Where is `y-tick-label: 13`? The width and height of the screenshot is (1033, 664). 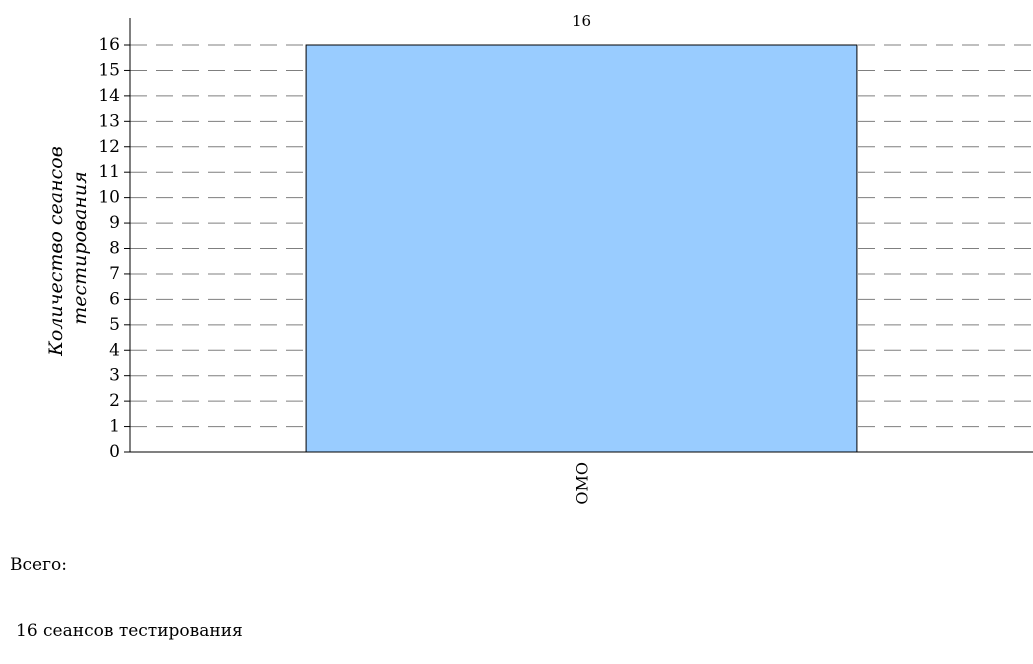 y-tick-label: 13 is located at coordinates (109, 121).